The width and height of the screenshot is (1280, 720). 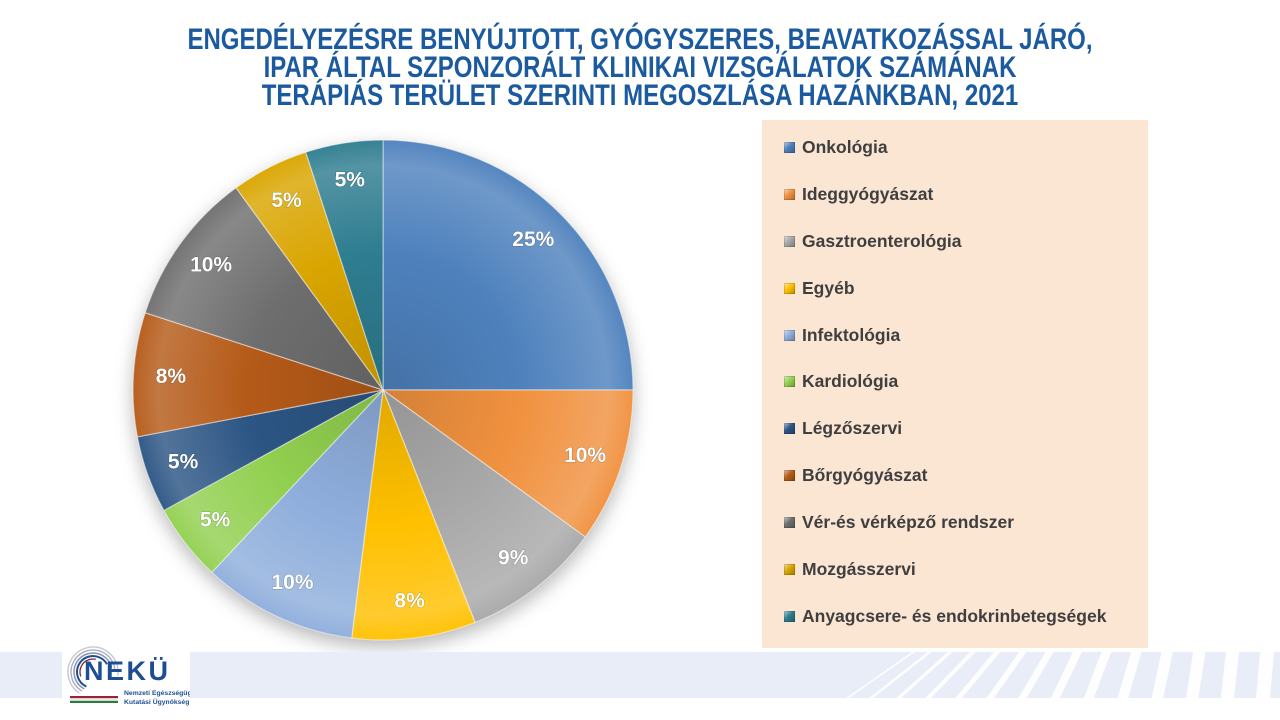 What do you see at coordinates (868, 193) in the screenshot?
I see `legend-label: Ideggyógyászat` at bounding box center [868, 193].